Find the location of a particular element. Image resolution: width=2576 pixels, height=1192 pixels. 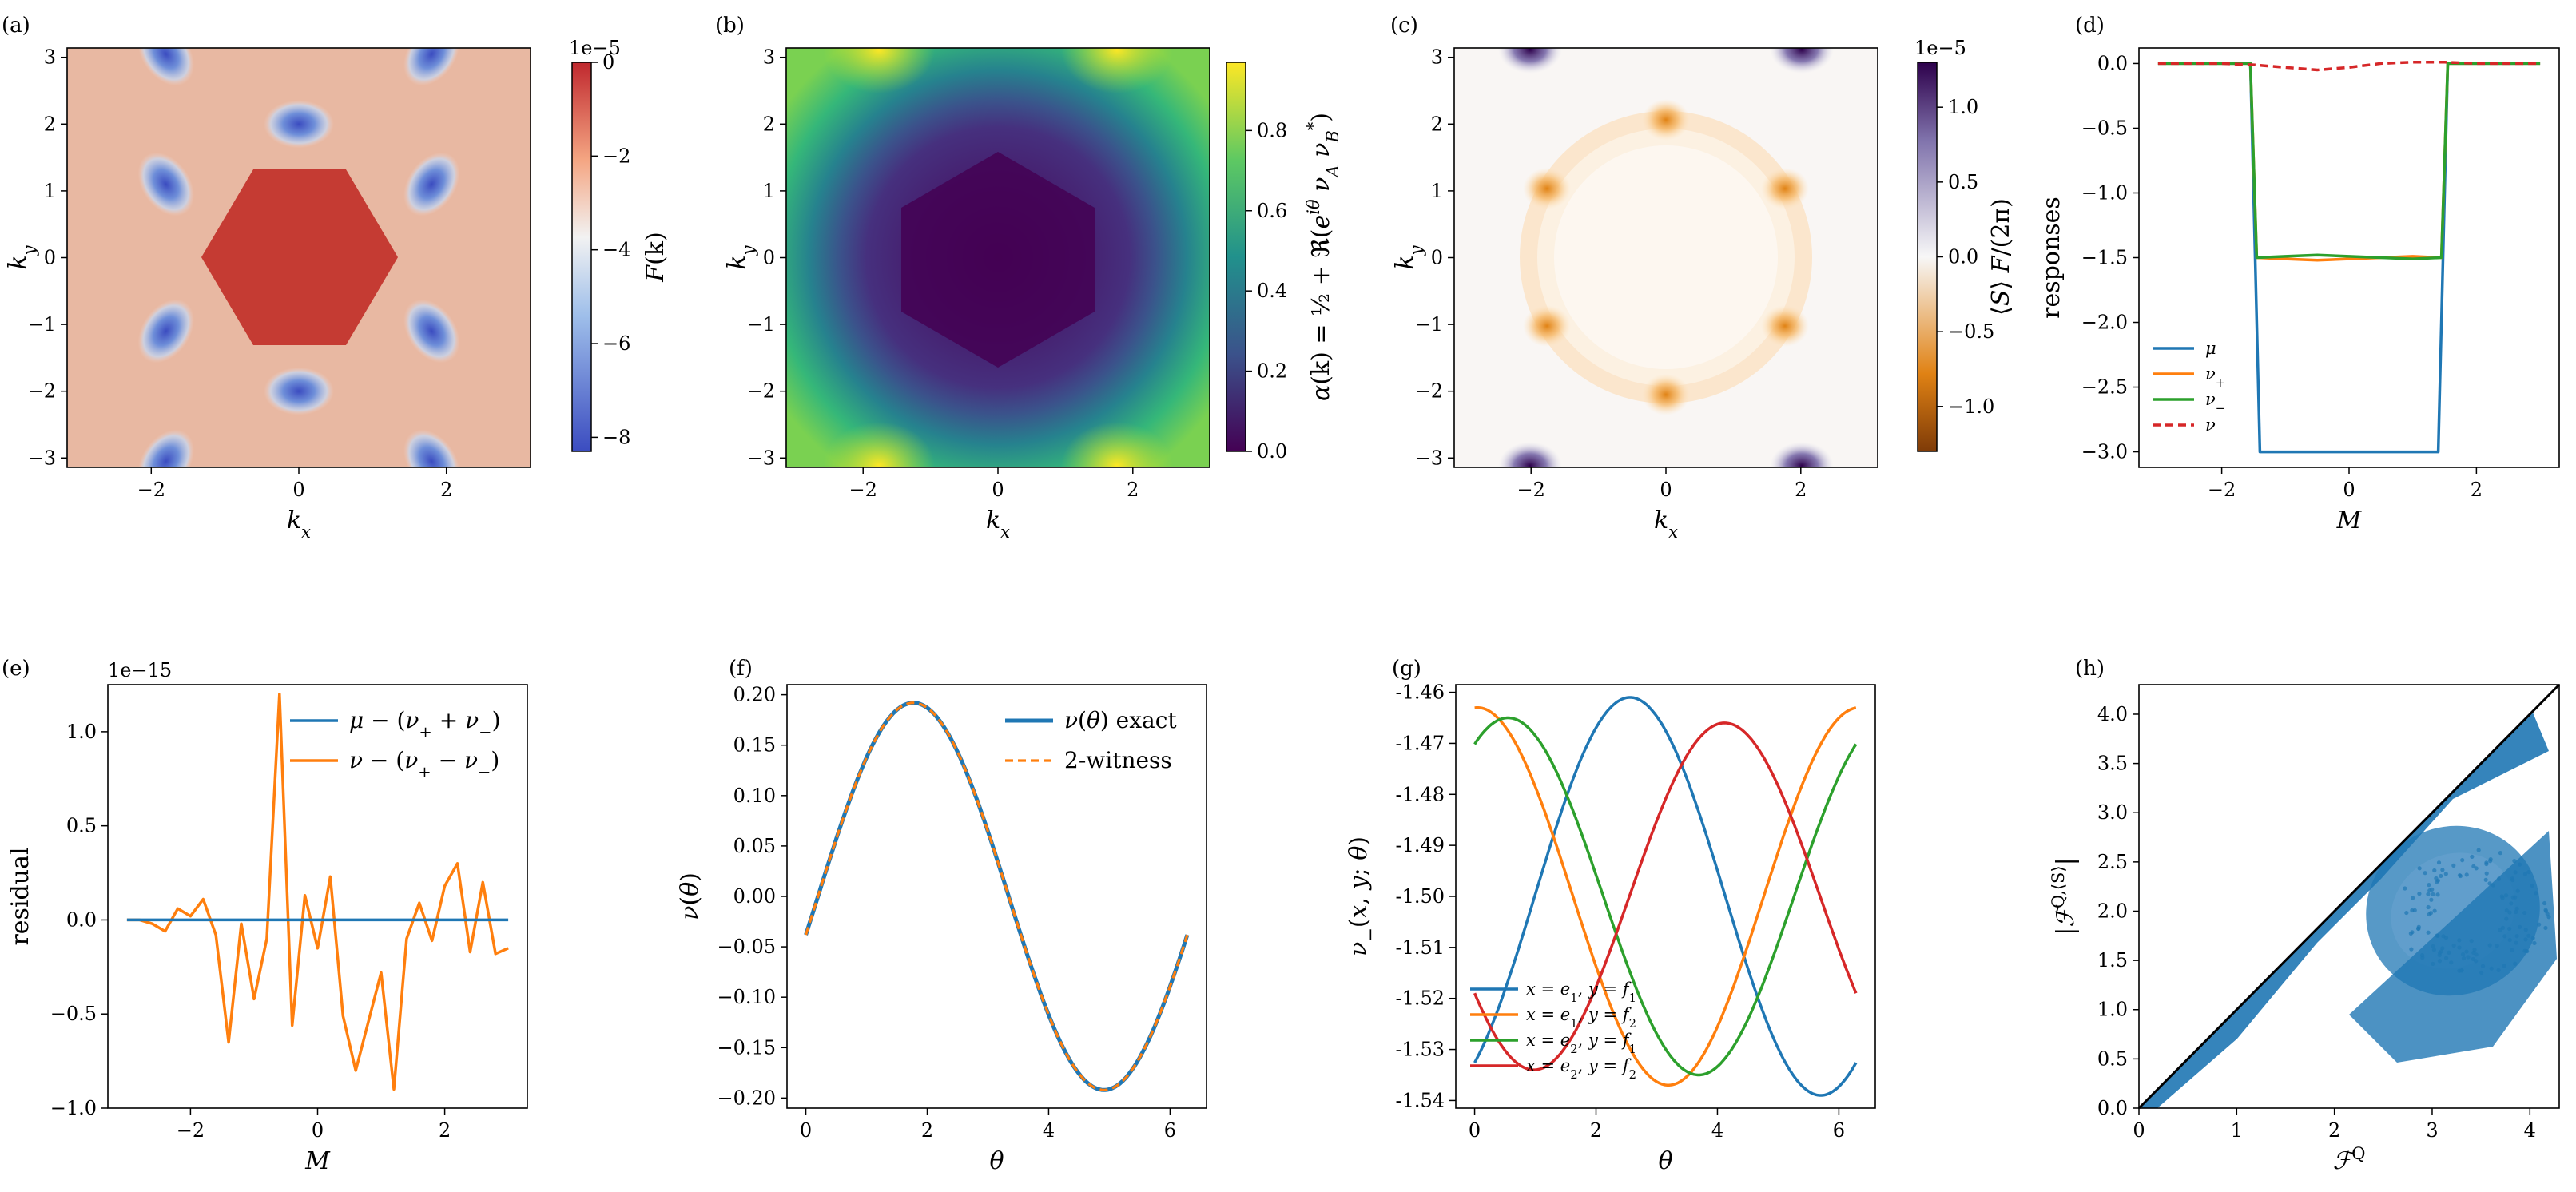

y-tick-label: -1.49 is located at coordinates (1420, 845).